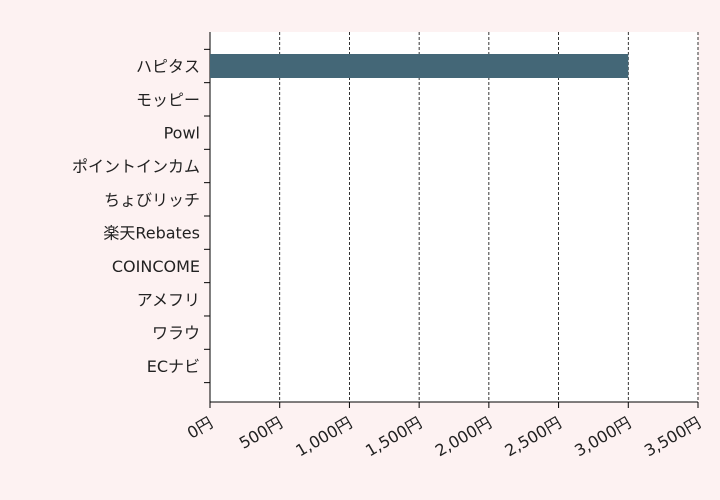 Image resolution: width=720 pixels, height=500 pixels. What do you see at coordinates (151, 233) in the screenshot?
I see `y-tick-label: 楽天Rebates` at bounding box center [151, 233].